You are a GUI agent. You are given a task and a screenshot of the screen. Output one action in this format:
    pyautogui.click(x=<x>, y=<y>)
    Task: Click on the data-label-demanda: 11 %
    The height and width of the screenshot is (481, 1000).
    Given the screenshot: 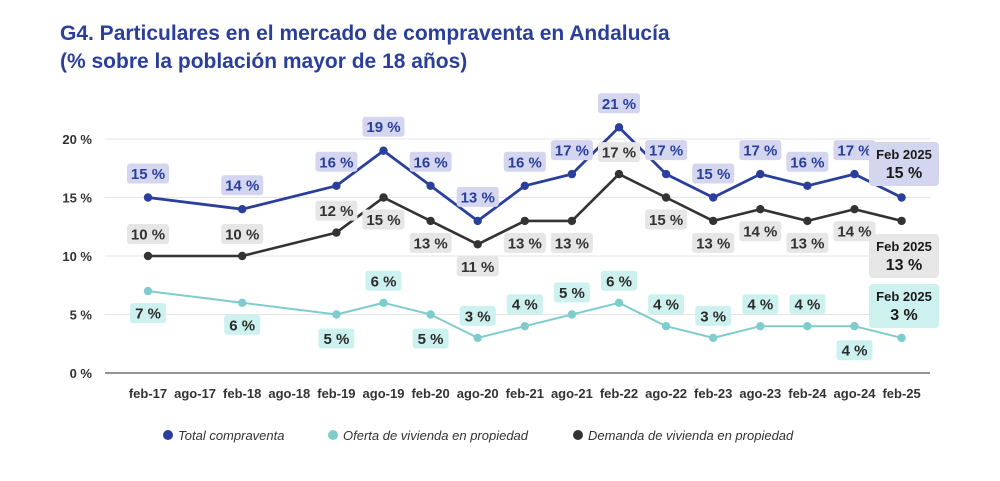 What is the action you would take?
    pyautogui.click(x=477, y=267)
    